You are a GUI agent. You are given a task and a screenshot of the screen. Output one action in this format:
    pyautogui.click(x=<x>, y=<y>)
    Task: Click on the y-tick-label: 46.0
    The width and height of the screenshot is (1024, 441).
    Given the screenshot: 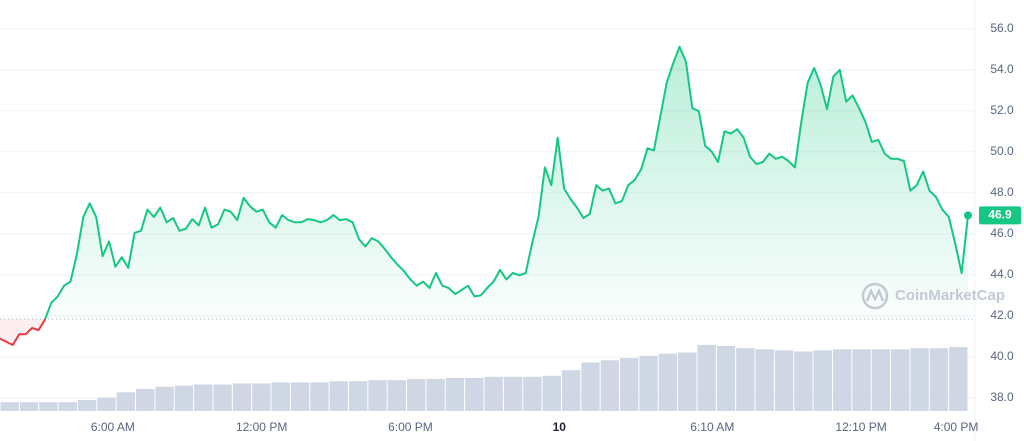 What is the action you would take?
    pyautogui.click(x=1002, y=233)
    